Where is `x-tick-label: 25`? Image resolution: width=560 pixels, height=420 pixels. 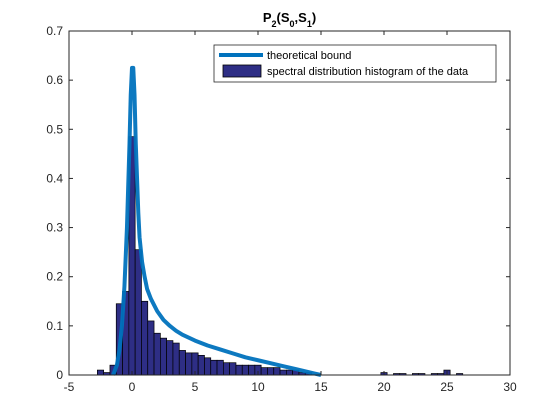
x-tick-label: 25 is located at coordinates (447, 387).